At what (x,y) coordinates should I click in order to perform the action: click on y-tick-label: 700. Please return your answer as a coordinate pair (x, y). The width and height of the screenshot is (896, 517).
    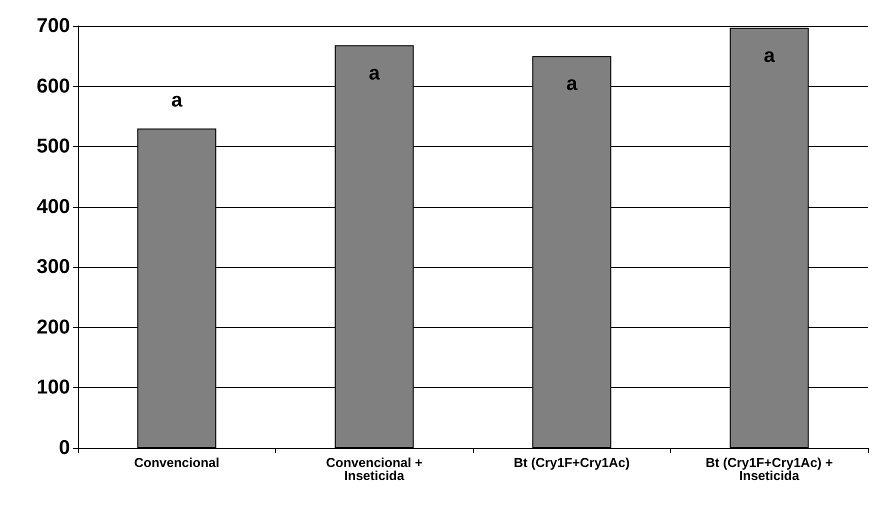
    Looking at the image, I should click on (53, 26).